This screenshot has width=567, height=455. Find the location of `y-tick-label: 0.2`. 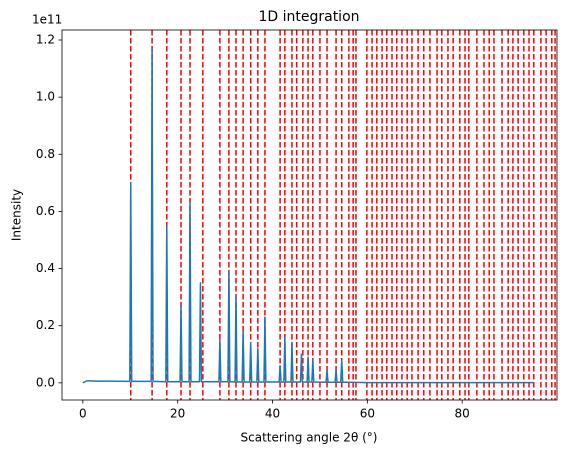

y-tick-label: 0.2 is located at coordinates (45, 325).